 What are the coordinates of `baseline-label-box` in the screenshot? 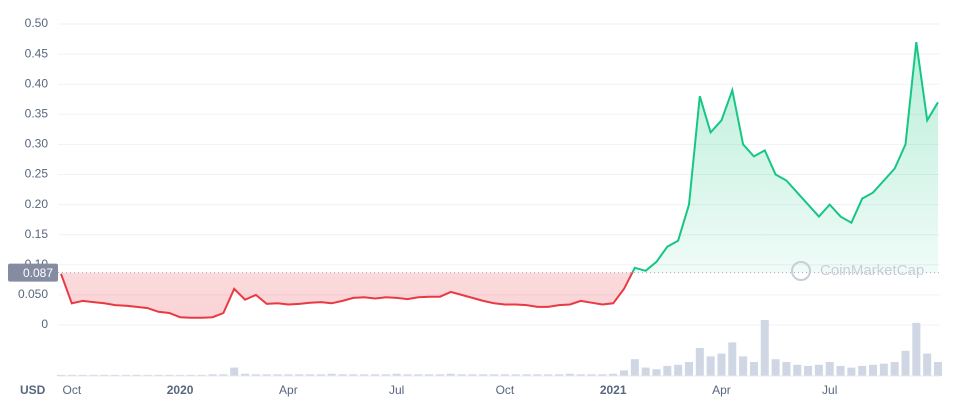 It's located at (33, 272).